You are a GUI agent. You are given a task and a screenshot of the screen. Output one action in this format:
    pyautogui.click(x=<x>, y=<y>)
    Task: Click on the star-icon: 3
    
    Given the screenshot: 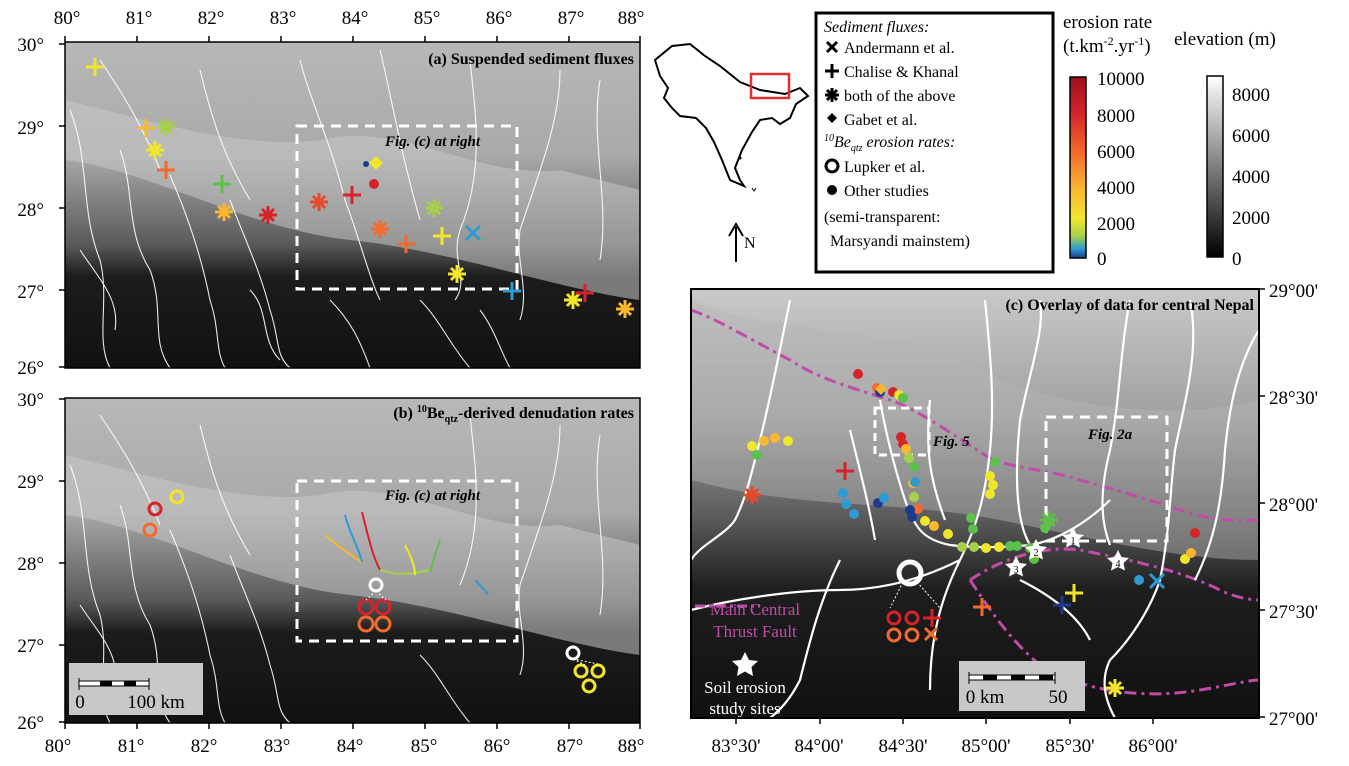 What is the action you would take?
    pyautogui.click(x=1016, y=566)
    